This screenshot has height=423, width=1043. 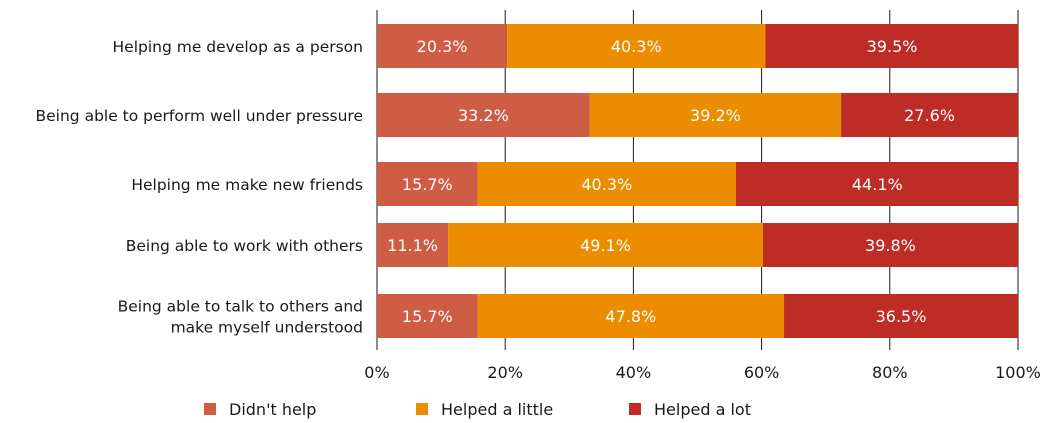 What do you see at coordinates (634, 372) in the screenshot?
I see `x-tick-label: 40%` at bounding box center [634, 372].